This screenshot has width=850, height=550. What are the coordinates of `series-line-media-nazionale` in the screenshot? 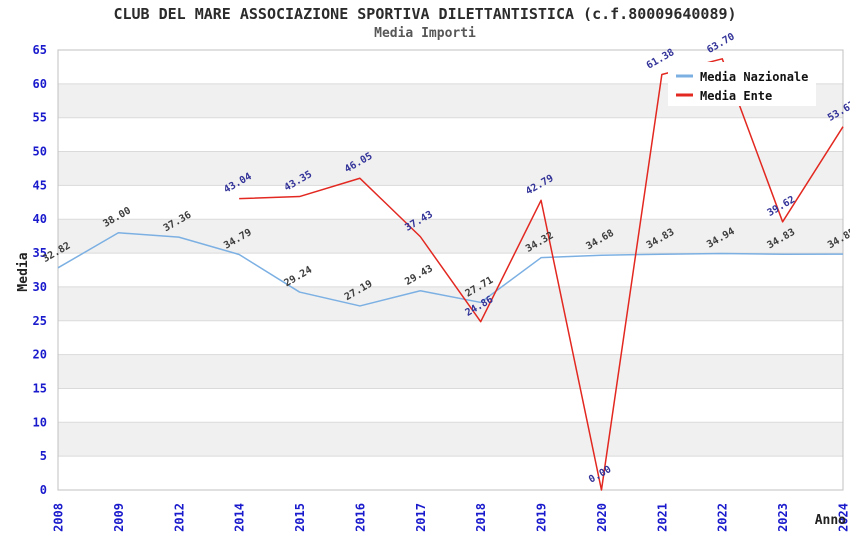 It's located at (450, 269).